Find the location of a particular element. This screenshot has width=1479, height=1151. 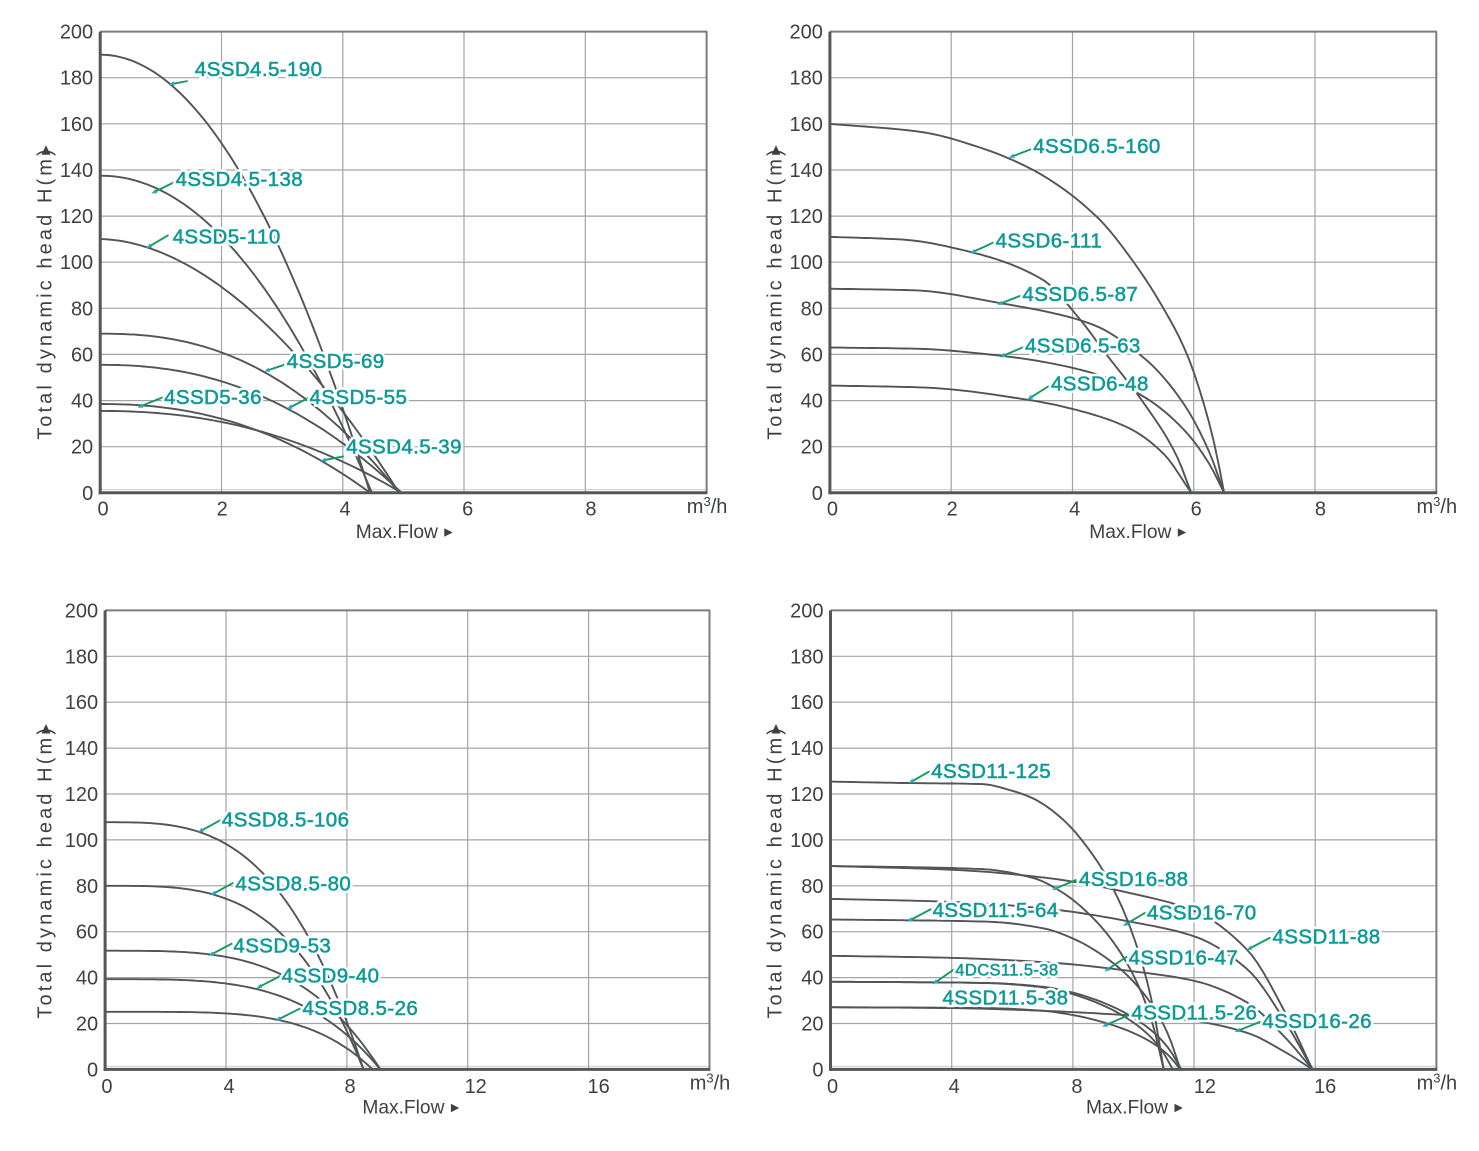

svg-text: 4SSD8.5-26 is located at coordinates (361, 1008).